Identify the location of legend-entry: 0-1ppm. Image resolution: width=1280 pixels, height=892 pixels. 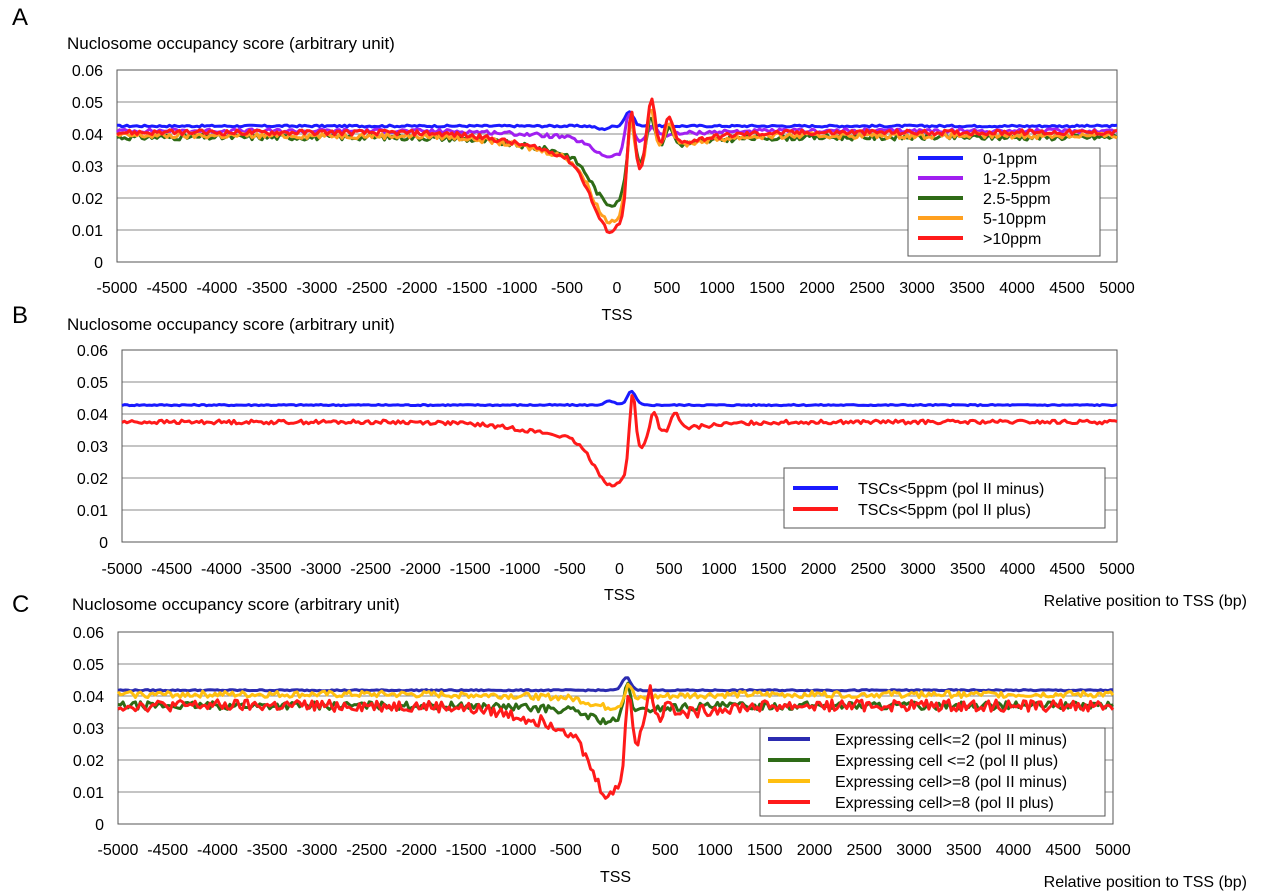
(1010, 159).